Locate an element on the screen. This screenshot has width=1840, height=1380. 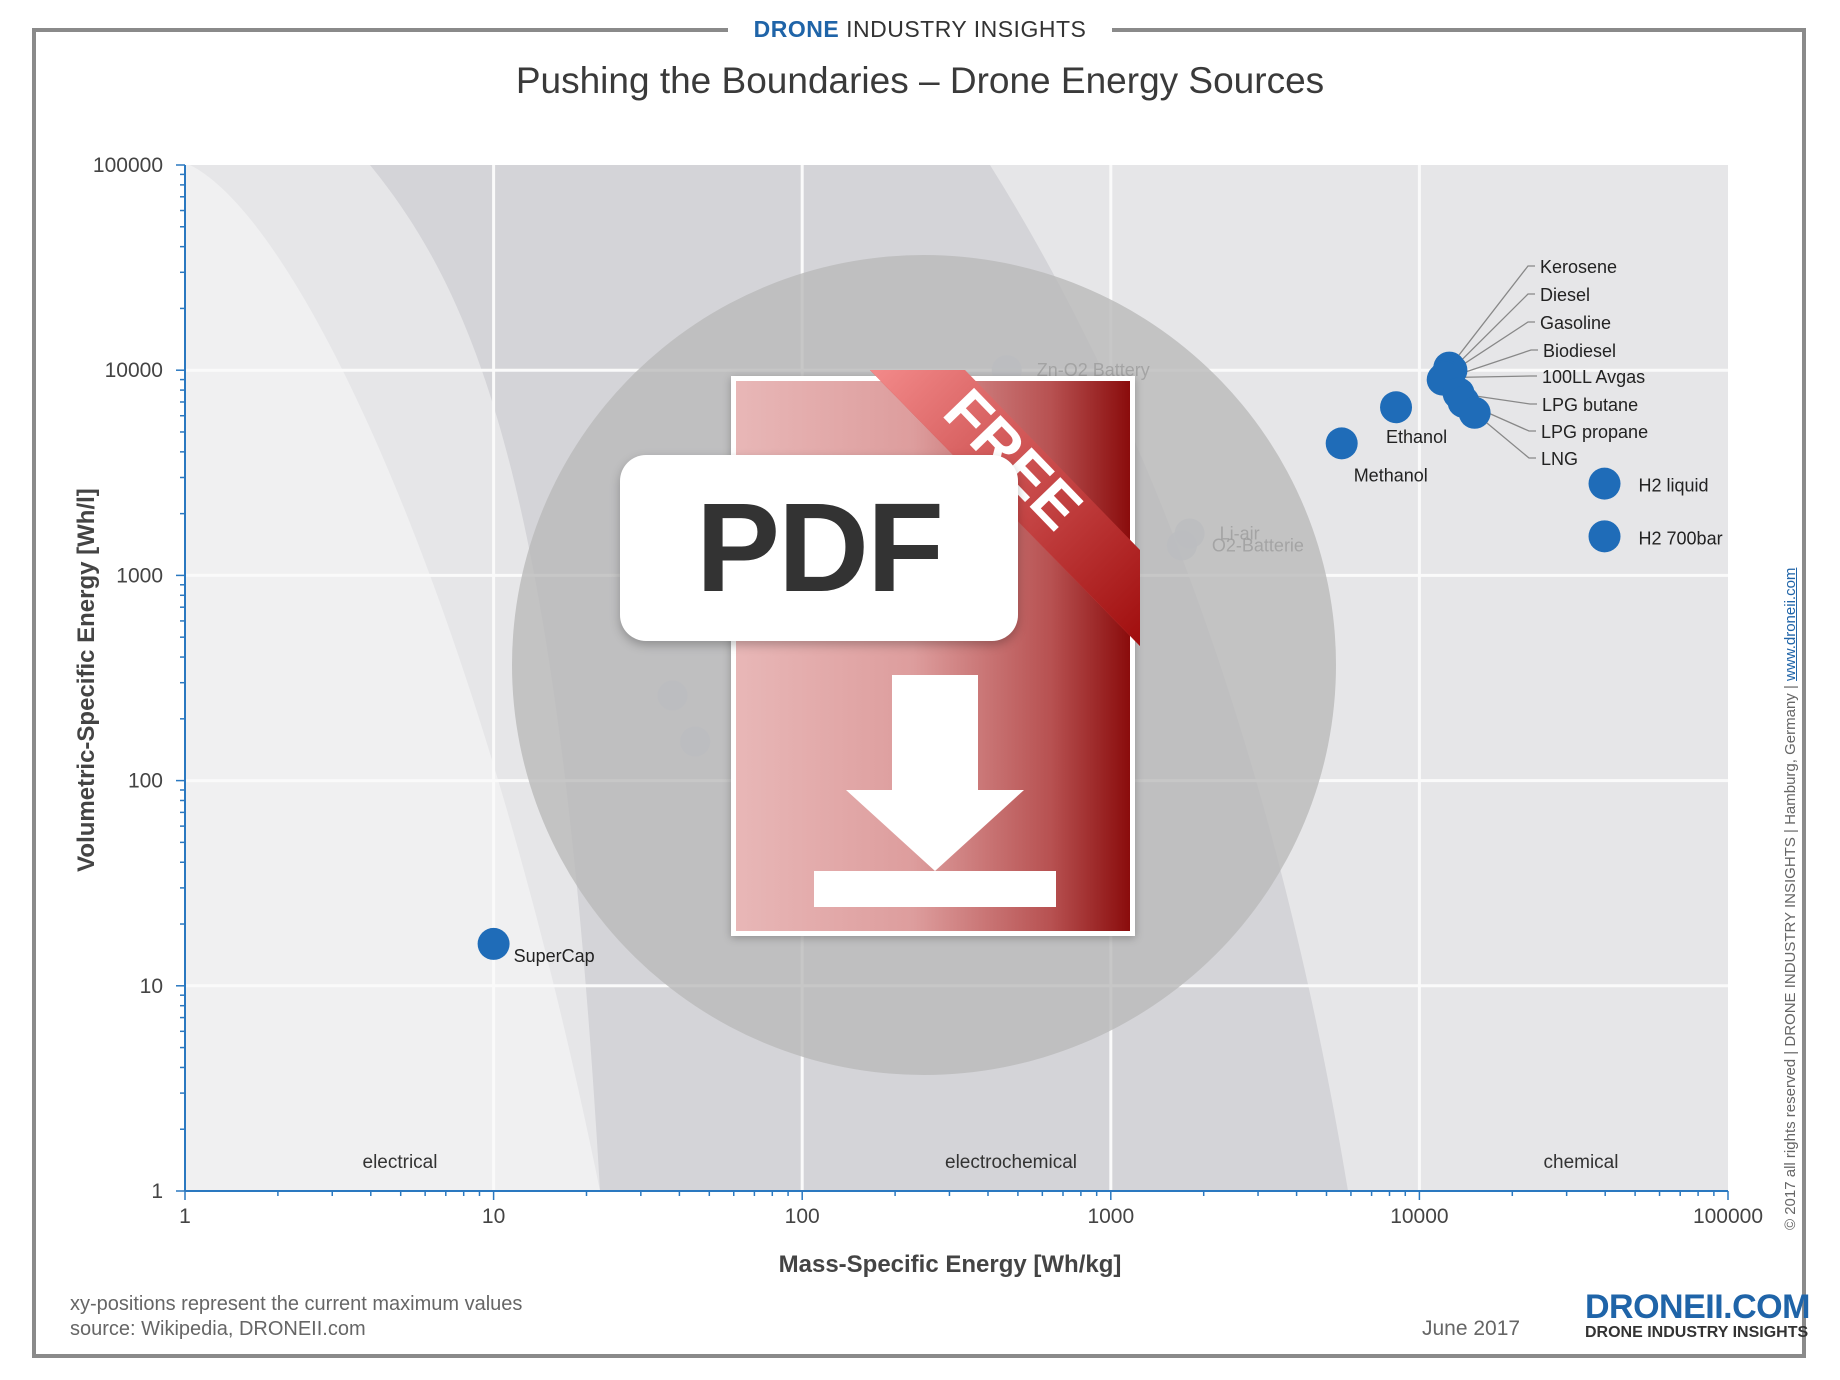
x-tick-label: 1 is located at coordinates (185, 1216).